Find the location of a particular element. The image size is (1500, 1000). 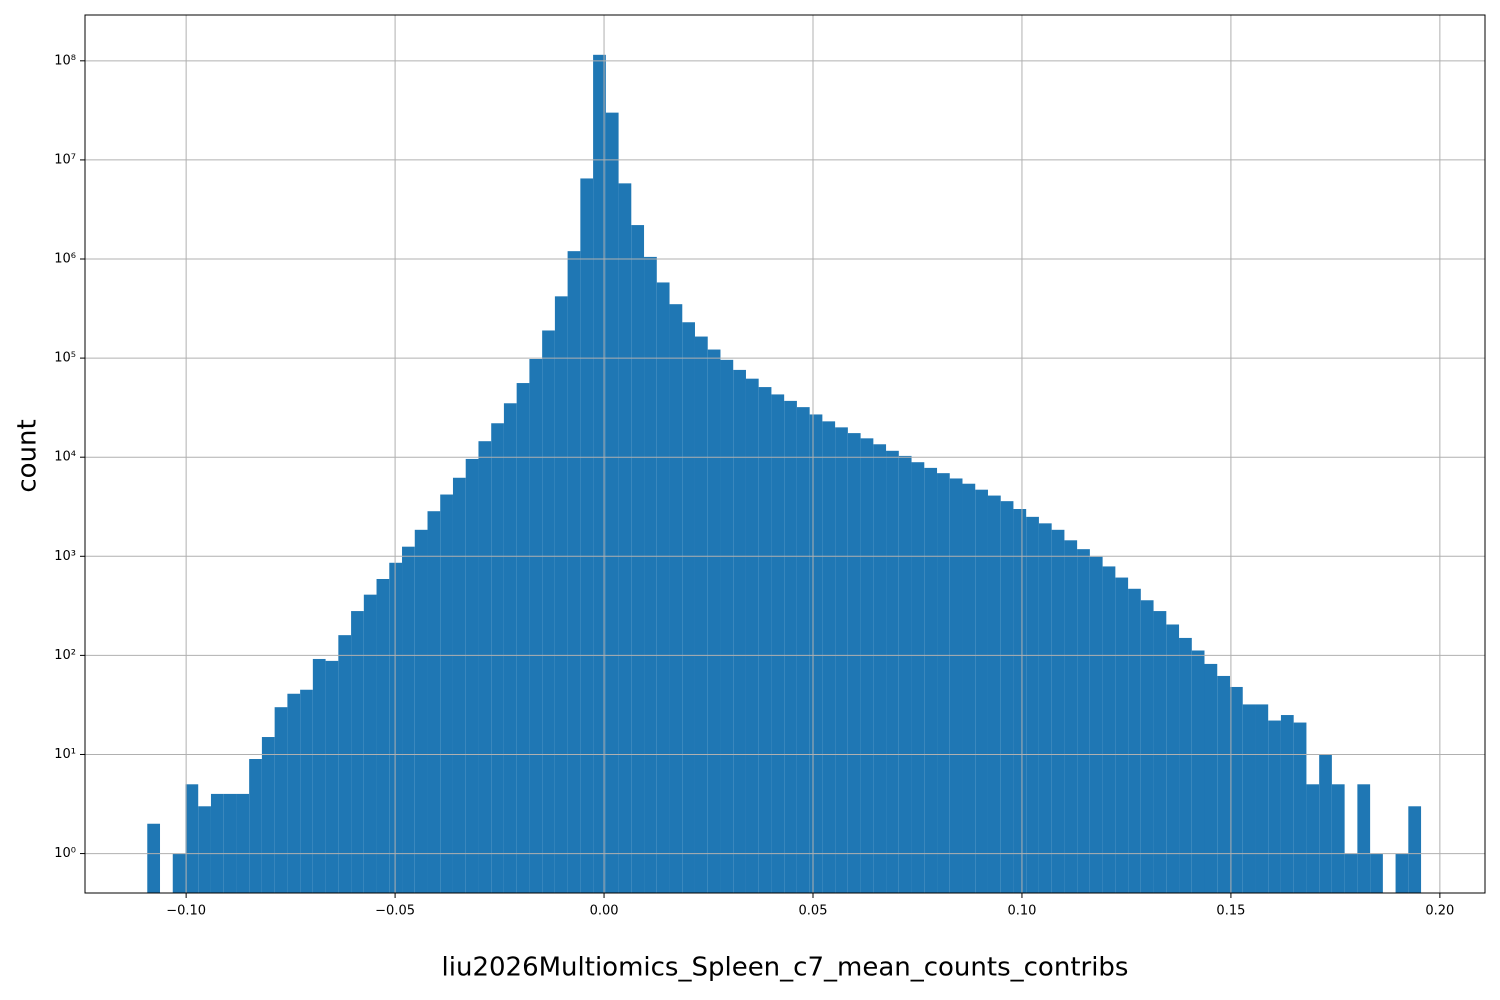

x-tick-label: 0.20 is located at coordinates (1439, 911).